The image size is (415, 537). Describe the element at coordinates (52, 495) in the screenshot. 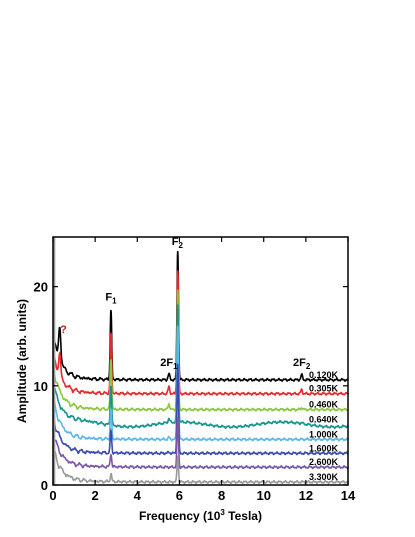

I see `x-tick-label: 0` at that location.